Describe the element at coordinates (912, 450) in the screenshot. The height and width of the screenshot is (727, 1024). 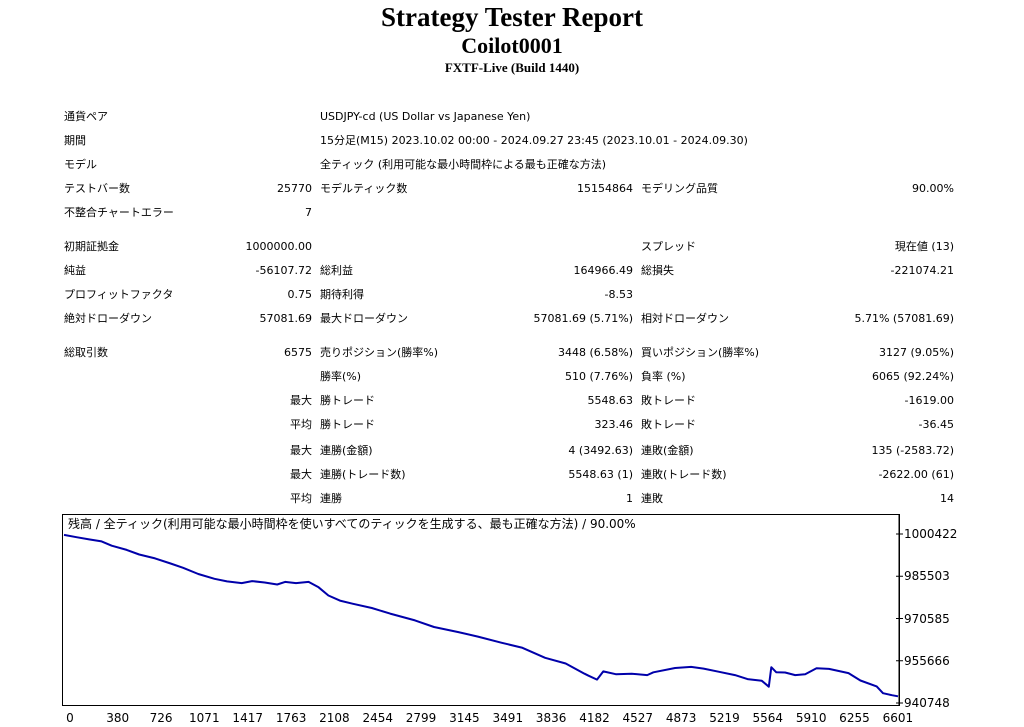
I see `consec-losses-amount-value: 135 (-2583.72)` at that location.